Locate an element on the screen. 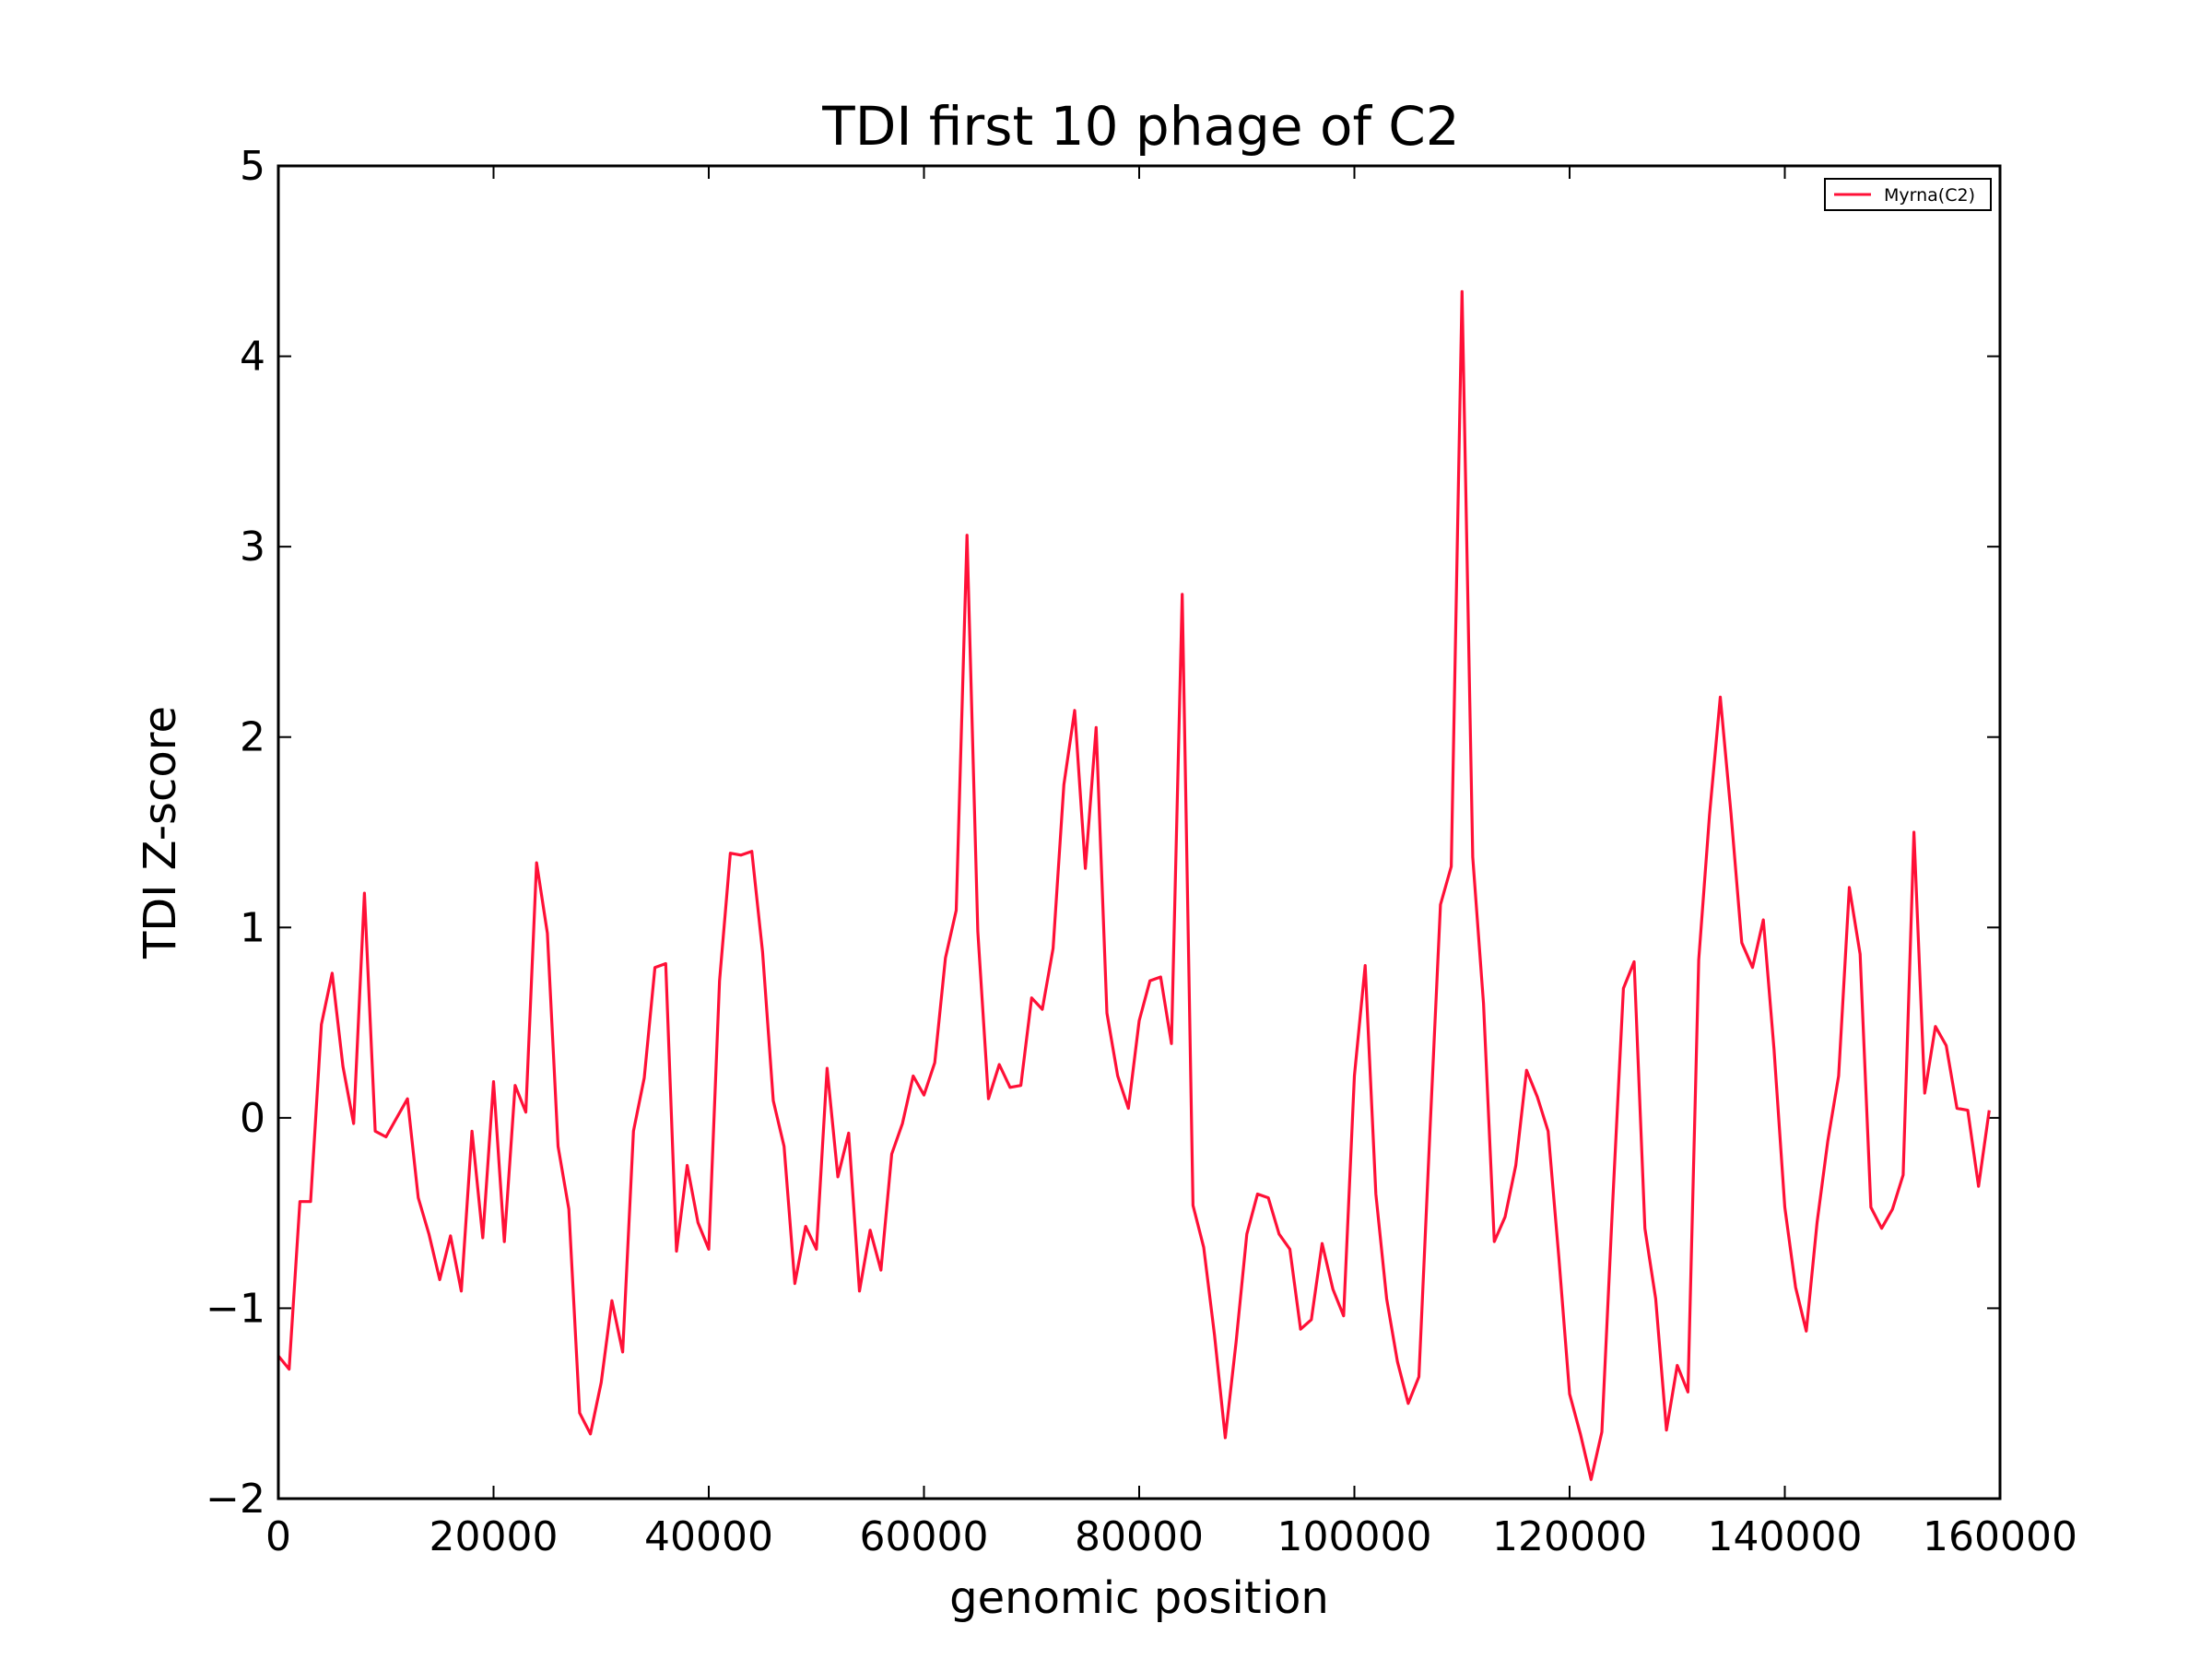 The width and height of the screenshot is (2212, 1659). x-tick-label: 20000 is located at coordinates (494, 1536).